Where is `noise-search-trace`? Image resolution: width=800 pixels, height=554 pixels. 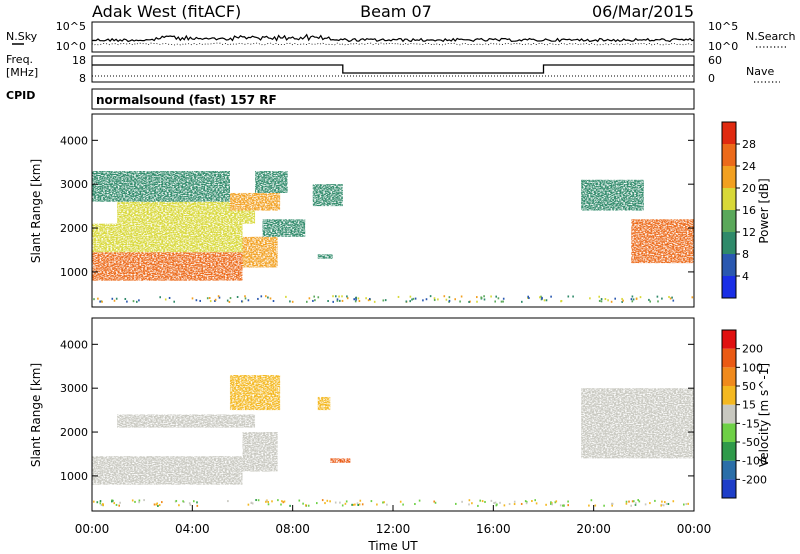
noise-search-trace is located at coordinates (393, 44).